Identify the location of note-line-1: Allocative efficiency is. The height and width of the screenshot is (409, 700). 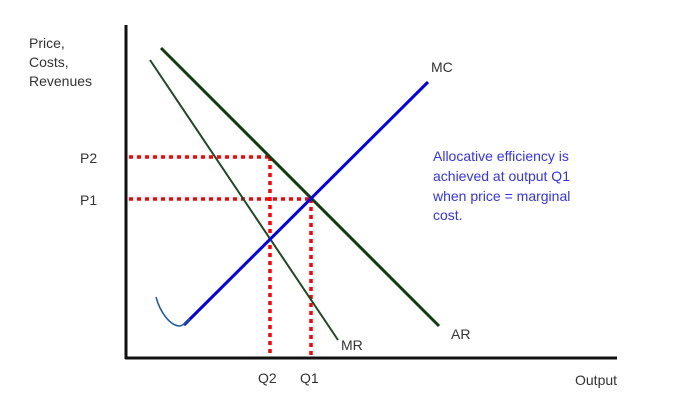
(501, 156).